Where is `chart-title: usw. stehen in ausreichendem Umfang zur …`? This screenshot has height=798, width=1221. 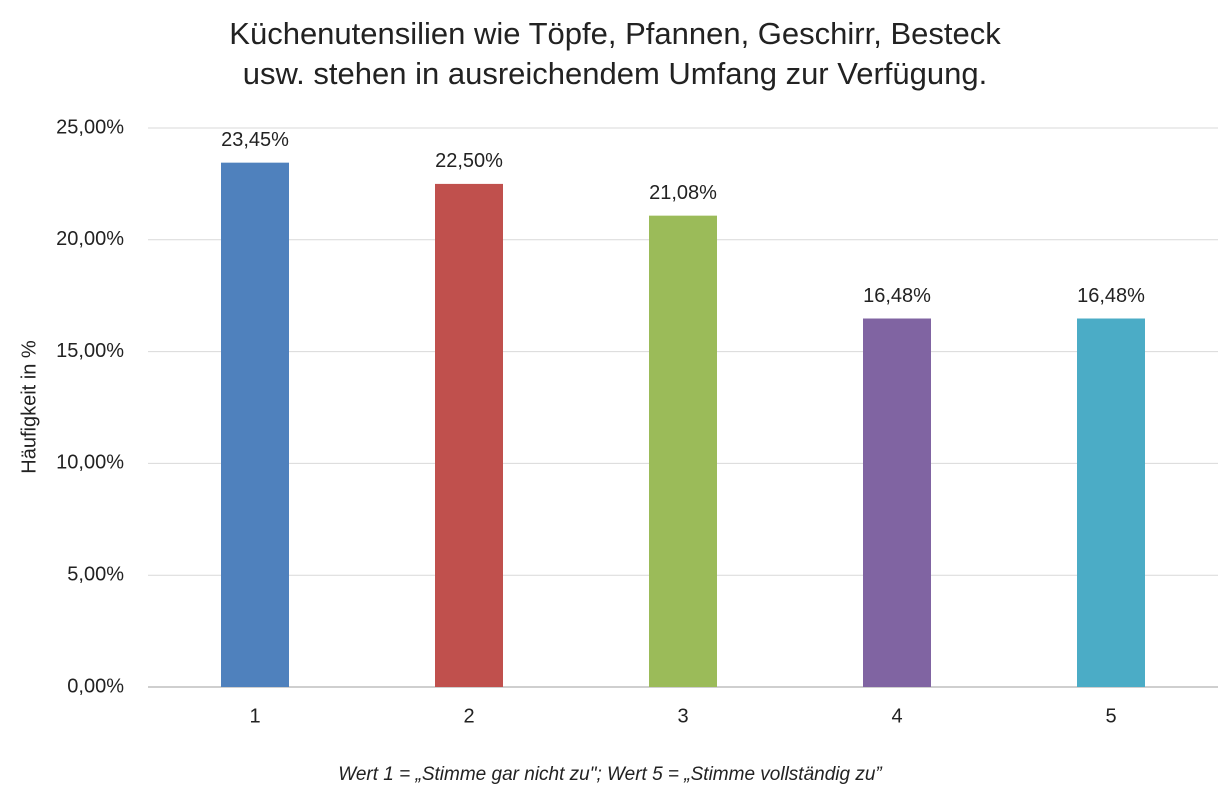 chart-title: usw. stehen in ausreichendem Umfang zur … is located at coordinates (615, 73).